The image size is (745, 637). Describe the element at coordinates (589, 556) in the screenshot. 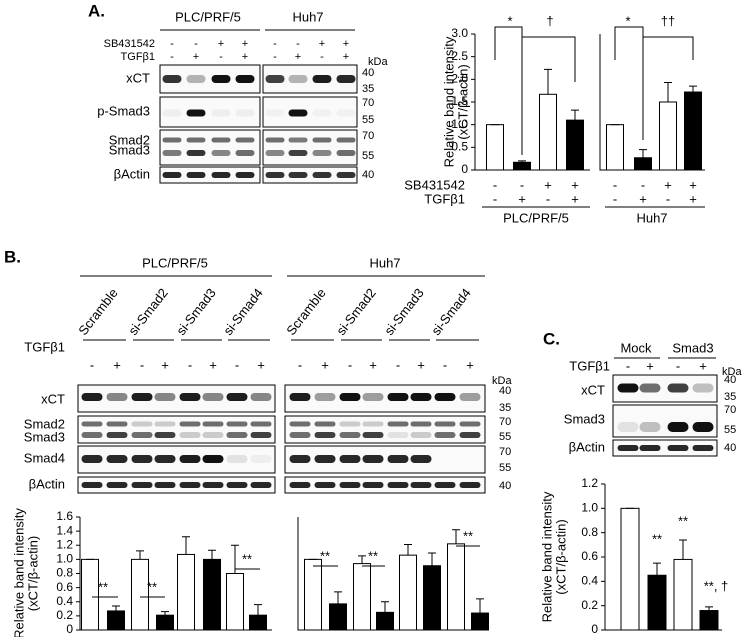

I see `y-tick-label: 0.6` at that location.